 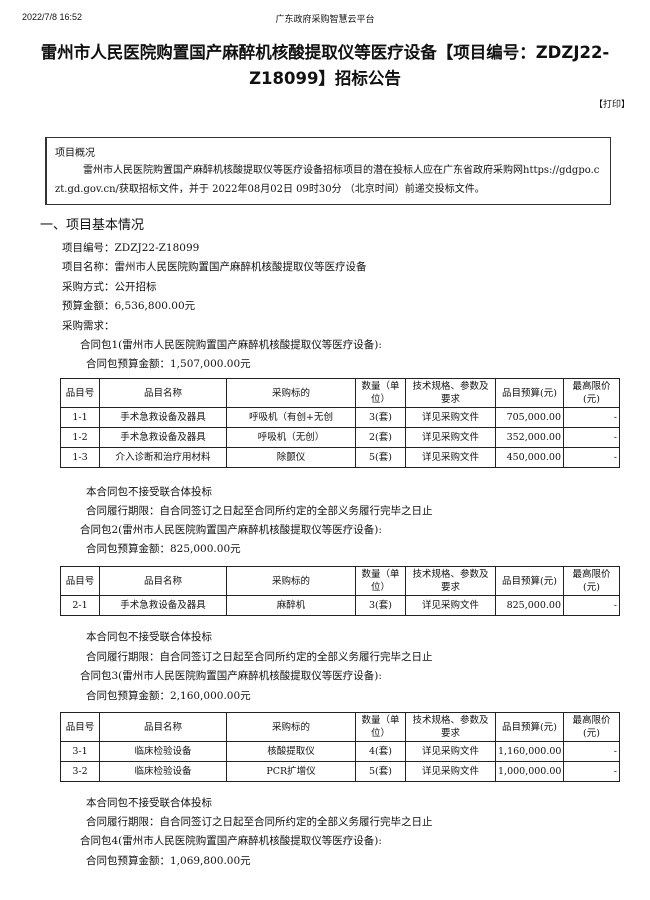 What do you see at coordinates (380, 437) in the screenshot?
I see `table-cell: 2(套)` at bounding box center [380, 437].